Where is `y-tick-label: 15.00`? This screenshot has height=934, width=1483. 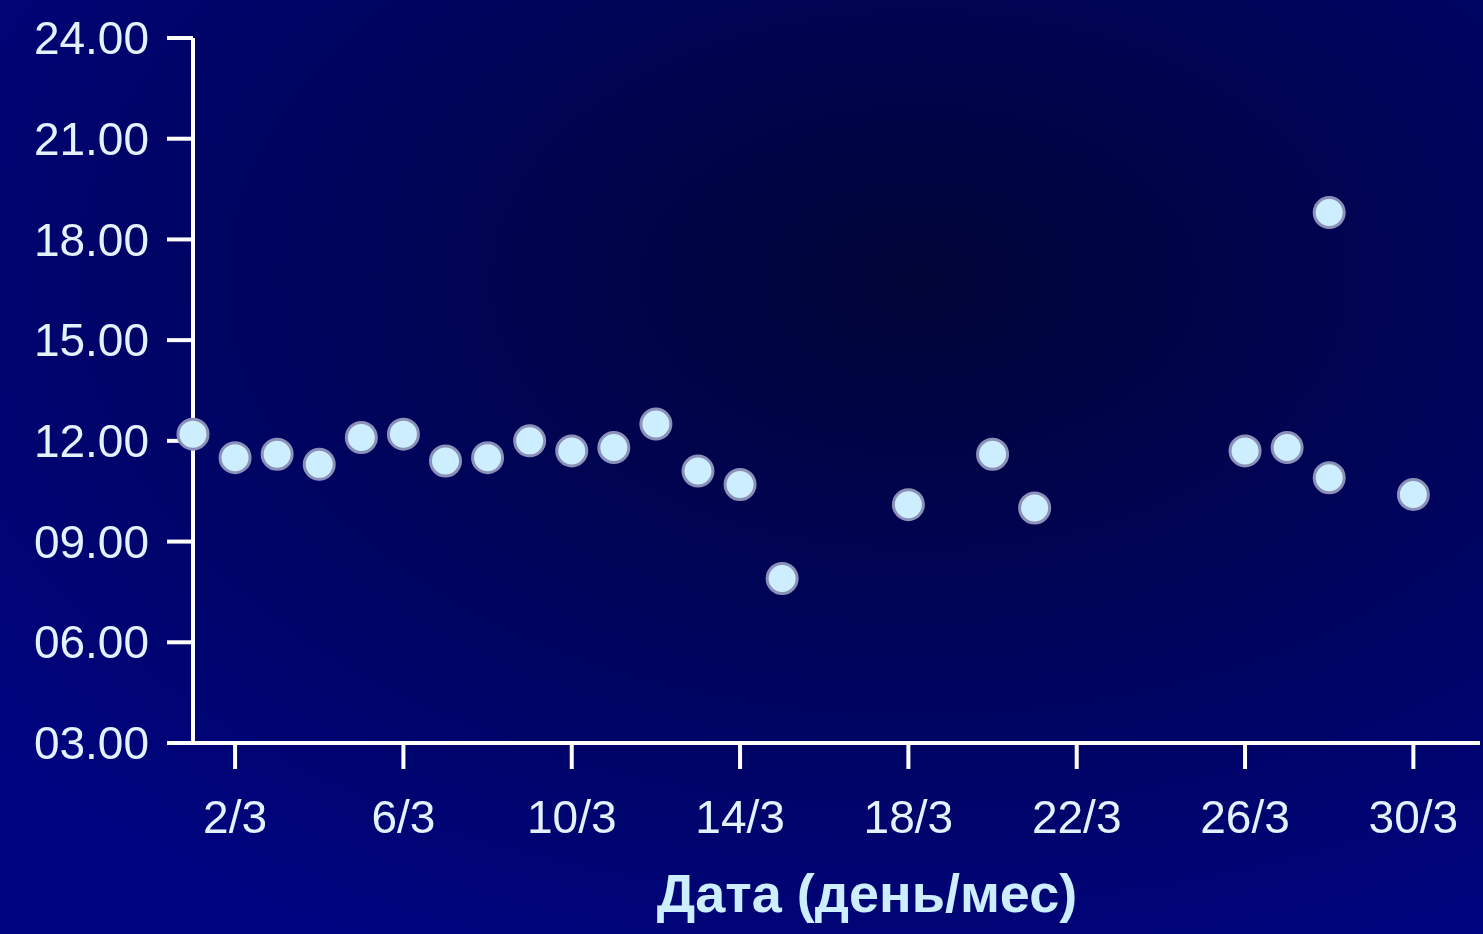
y-tick-label: 15.00 is located at coordinates (91, 340).